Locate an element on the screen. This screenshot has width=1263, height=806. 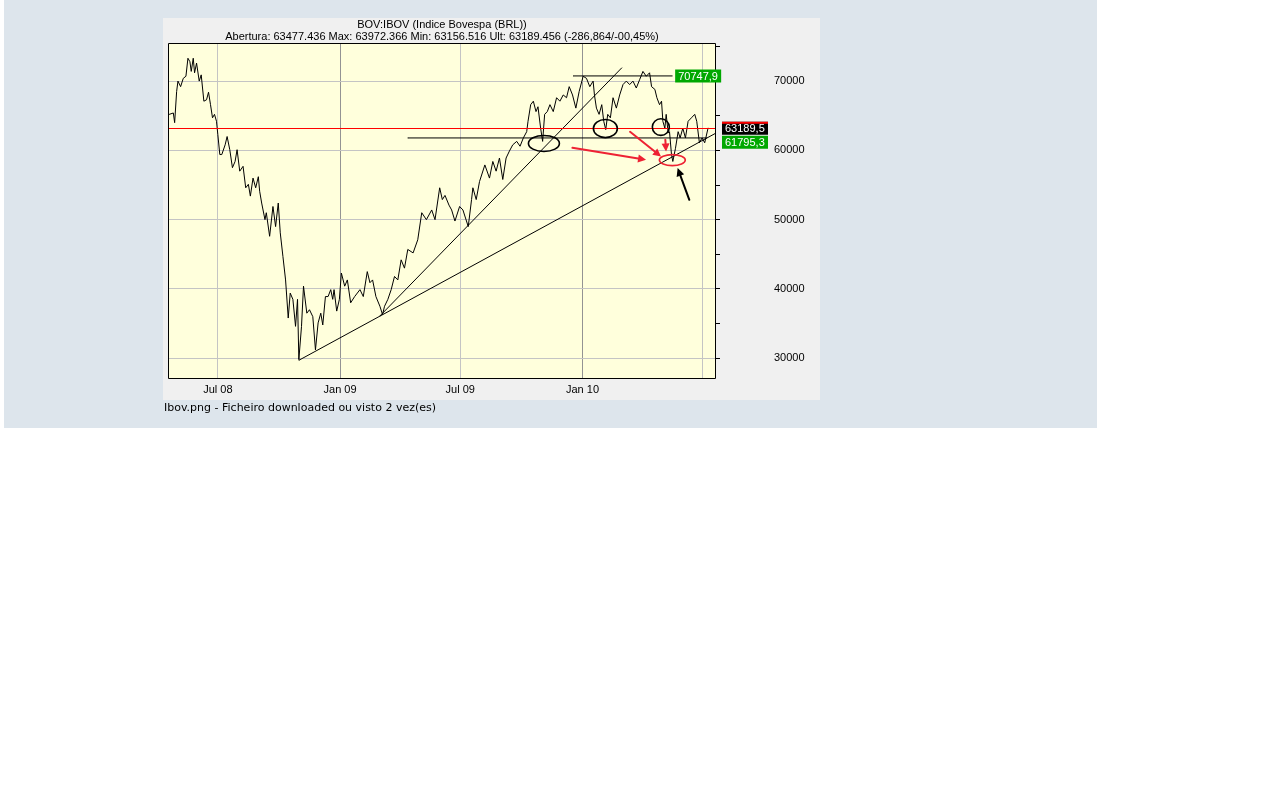
text: Ibov.png - Ficheiro downloaded ou visto 2 vez(es) is located at coordinates (300, 407).